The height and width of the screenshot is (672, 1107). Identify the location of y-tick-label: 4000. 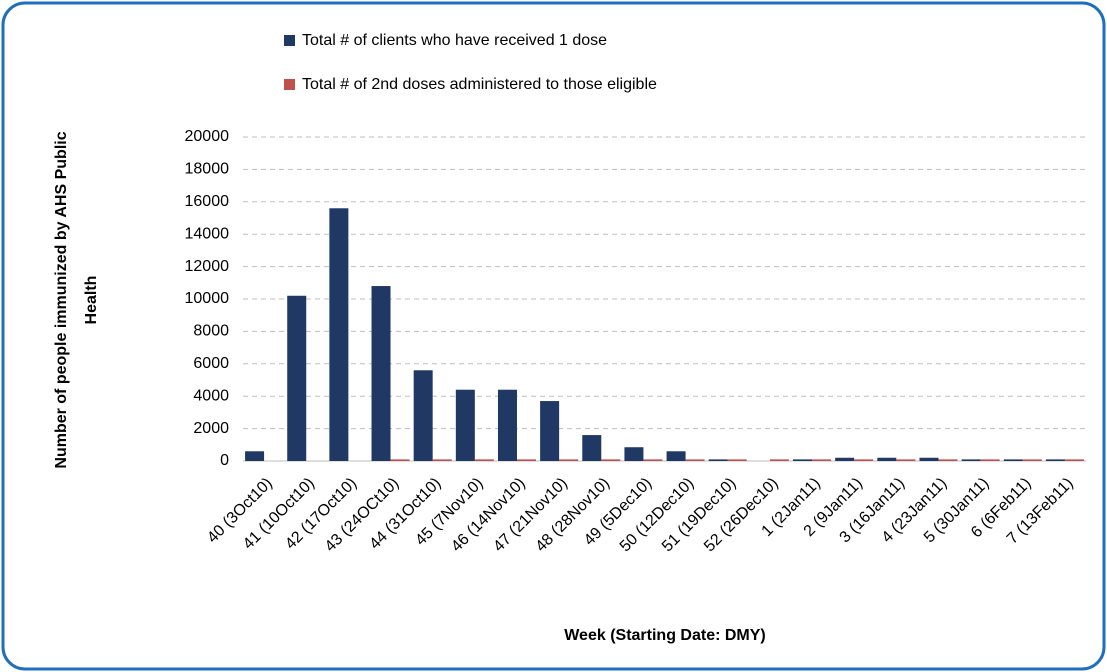
(211, 395).